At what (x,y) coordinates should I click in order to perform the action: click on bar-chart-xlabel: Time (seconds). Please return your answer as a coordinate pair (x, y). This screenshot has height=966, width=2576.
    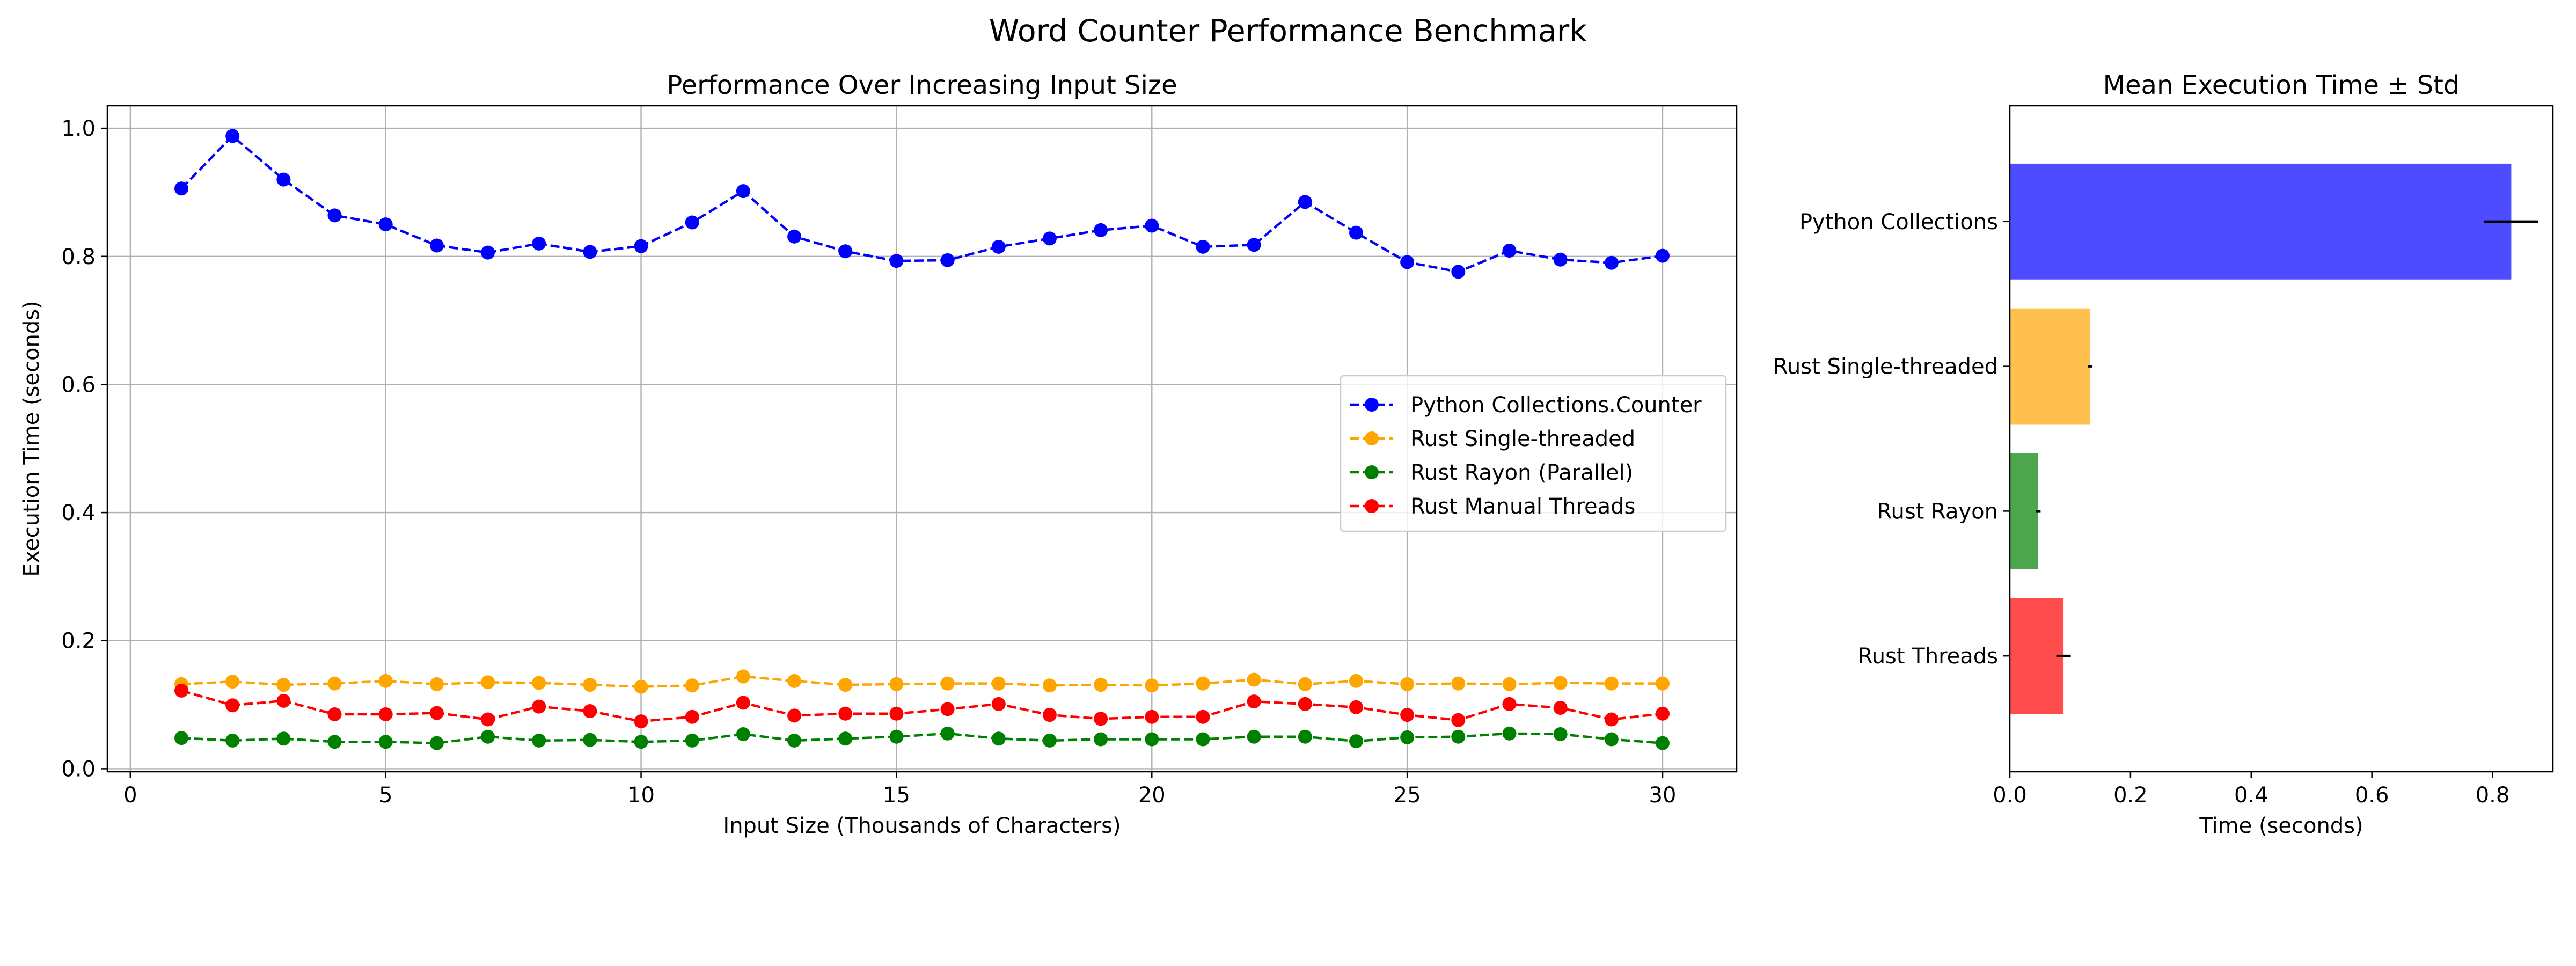
    Looking at the image, I should click on (2281, 826).